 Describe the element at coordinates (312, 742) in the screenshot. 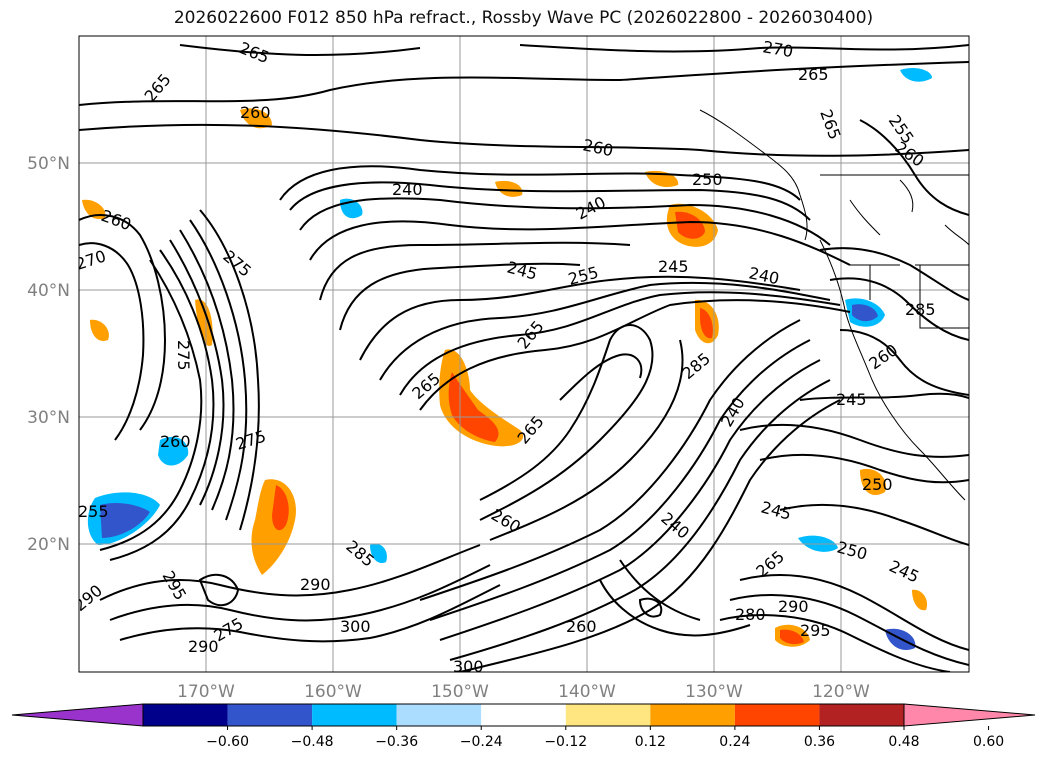

I see `colorbar-tick-label: −0.48` at that location.